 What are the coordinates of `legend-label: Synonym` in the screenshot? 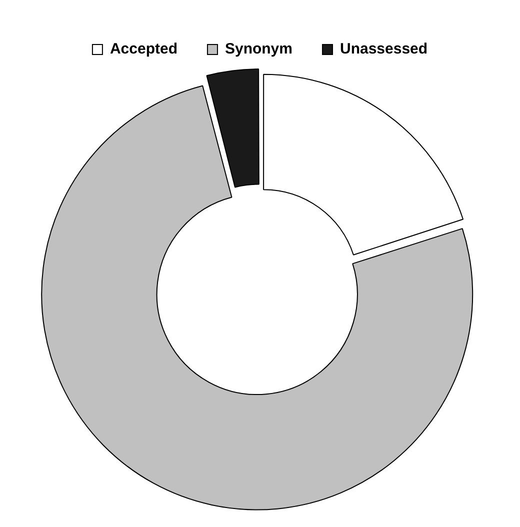 It's located at (258, 49).